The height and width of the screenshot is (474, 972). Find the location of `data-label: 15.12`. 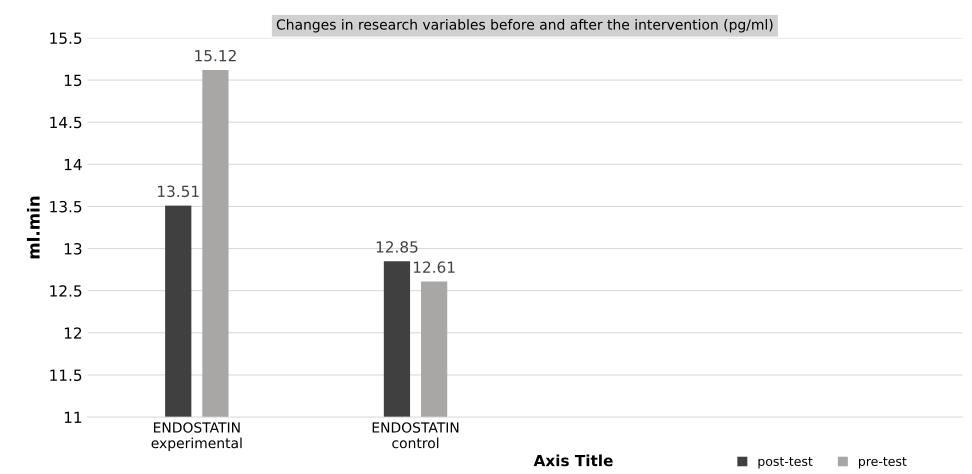

data-label: 15.12 is located at coordinates (215, 56).